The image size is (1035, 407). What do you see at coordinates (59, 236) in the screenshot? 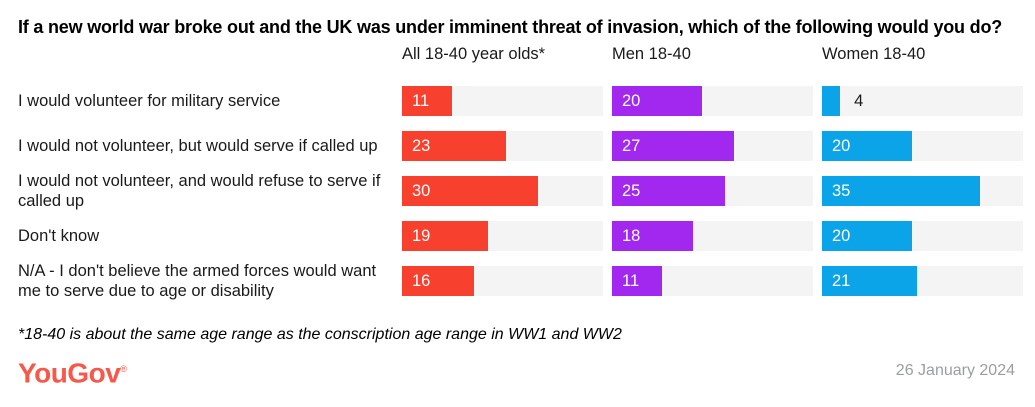
I see `row-label: Don't know` at bounding box center [59, 236].